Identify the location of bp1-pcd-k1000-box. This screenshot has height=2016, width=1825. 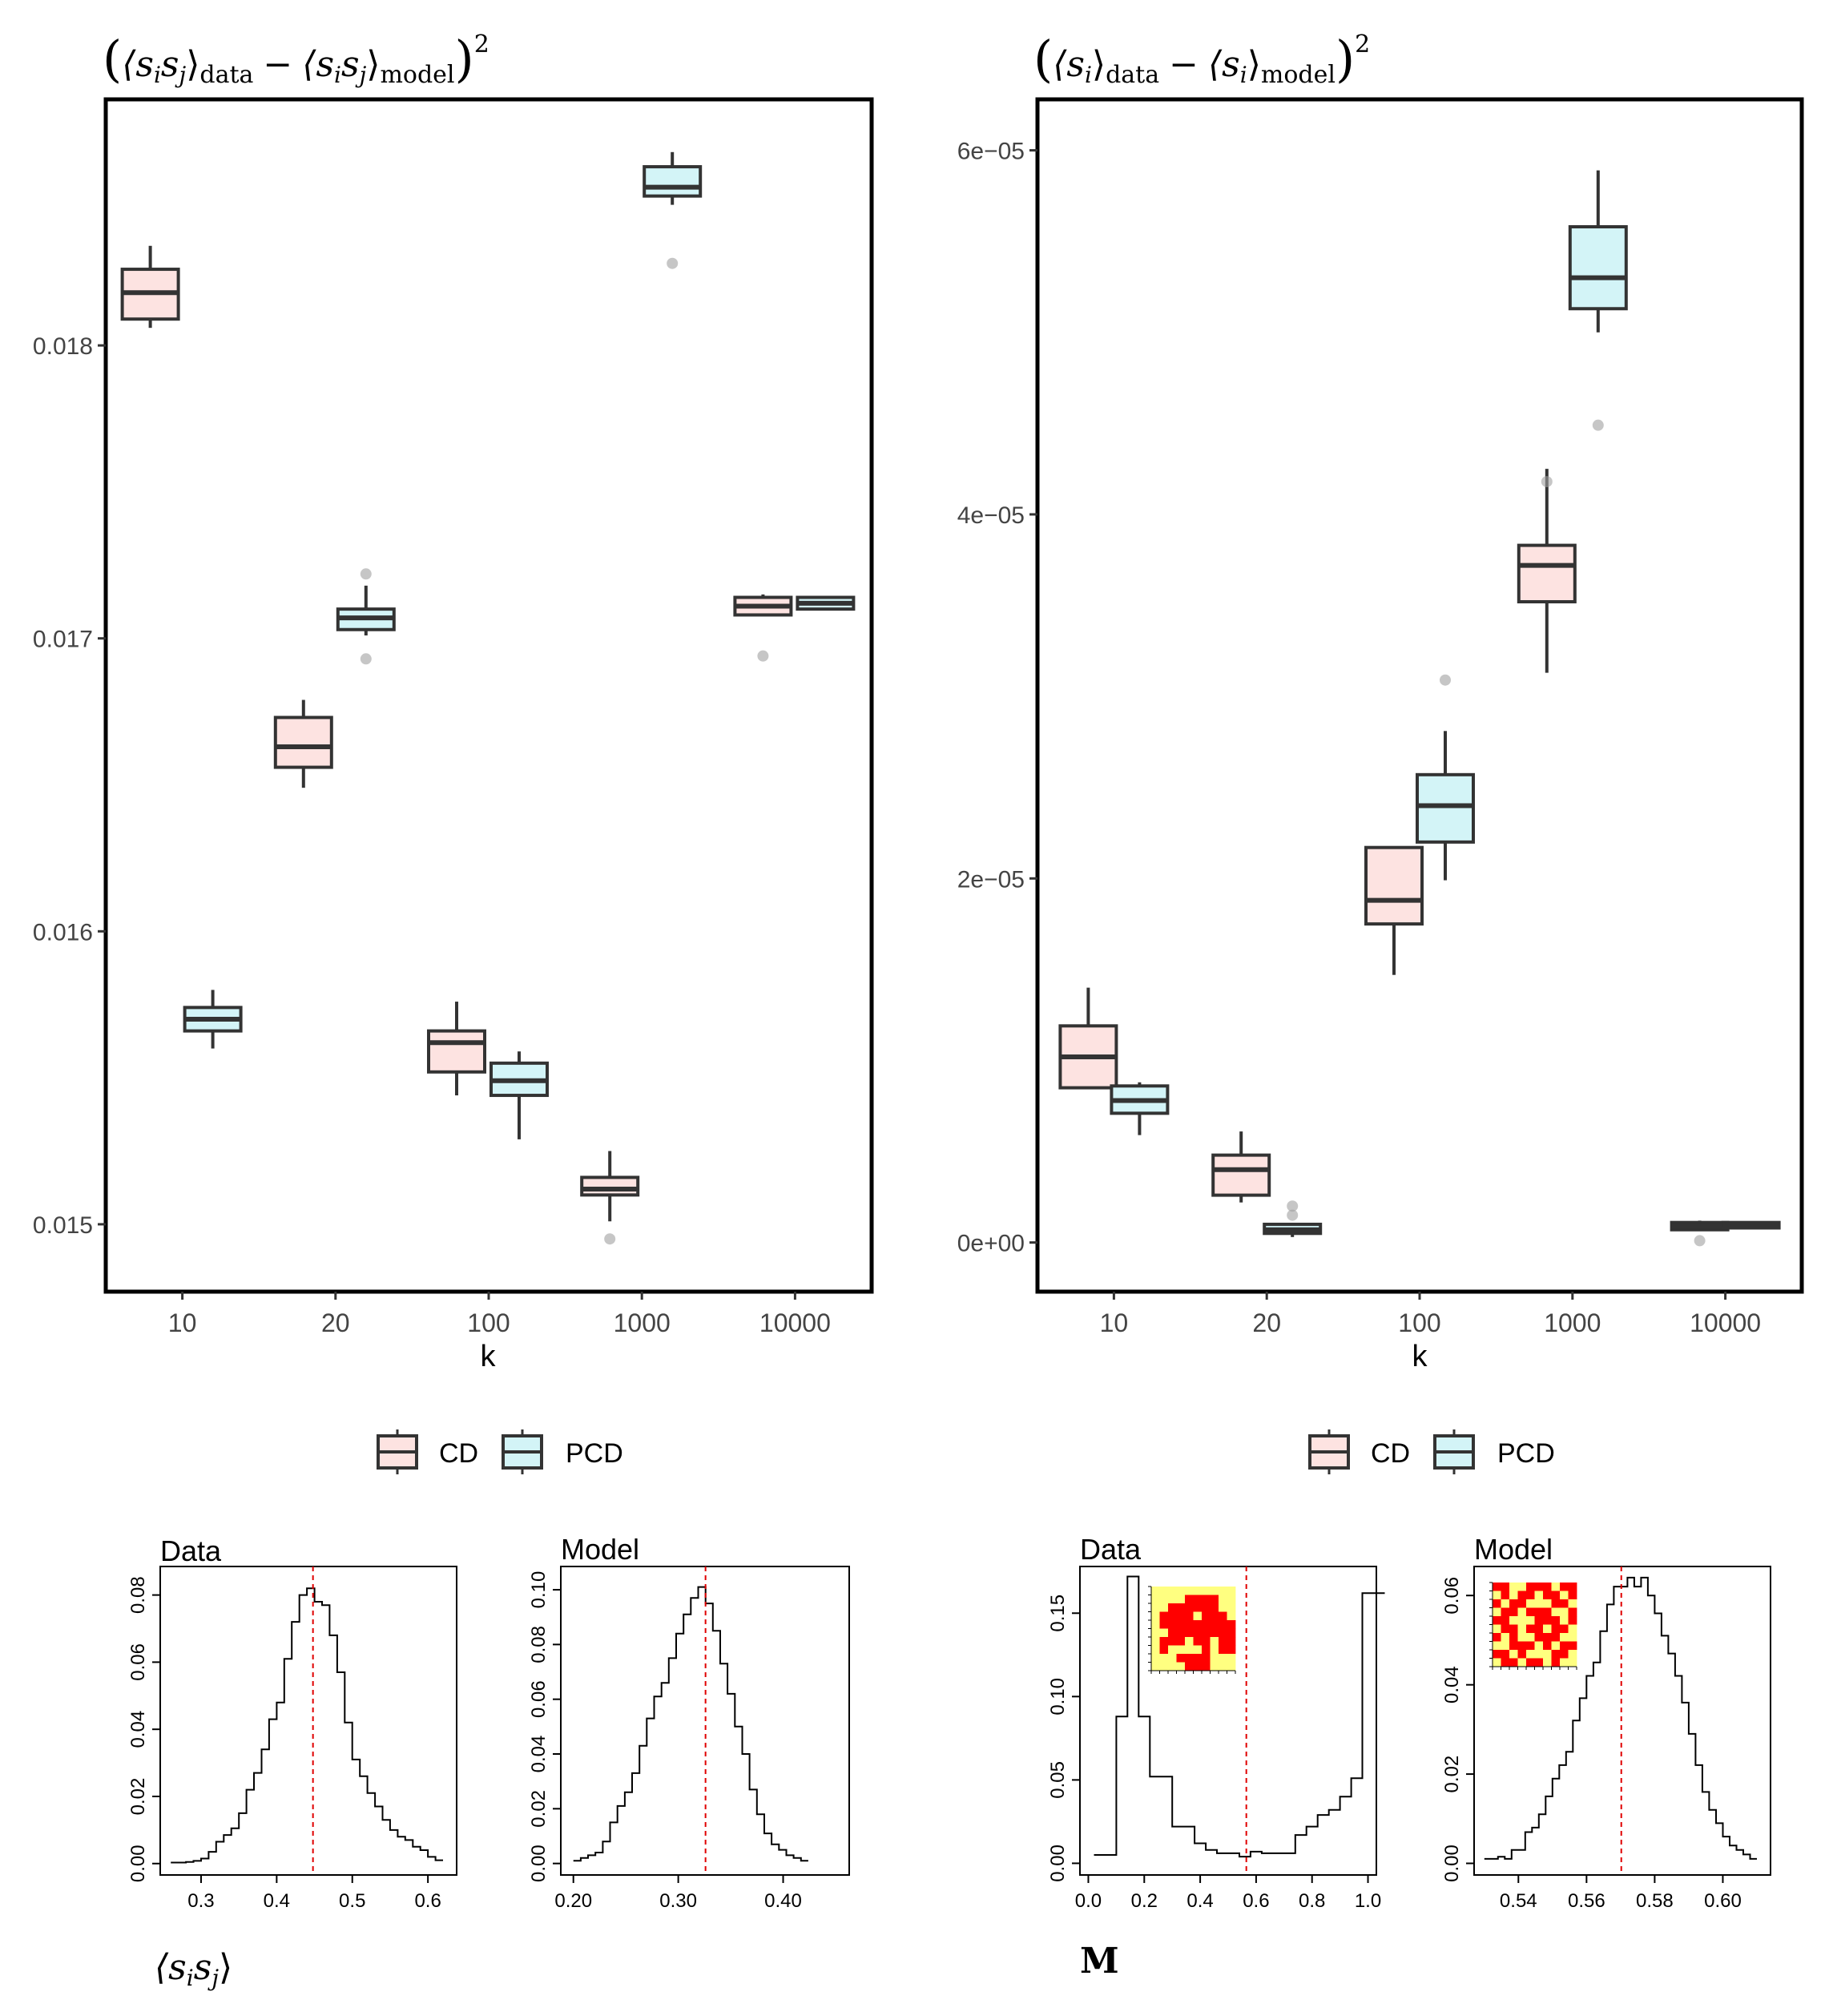
(673, 182).